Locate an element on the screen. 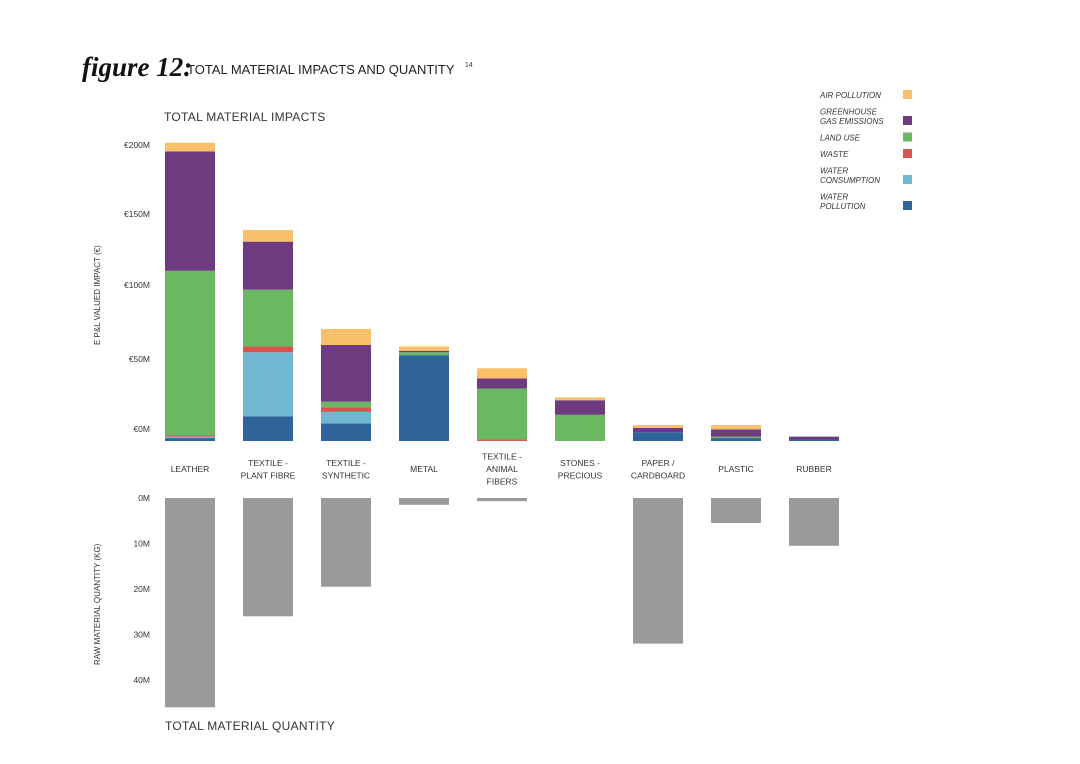  legend-label: AIR POLLUTION is located at coordinates (850, 95).